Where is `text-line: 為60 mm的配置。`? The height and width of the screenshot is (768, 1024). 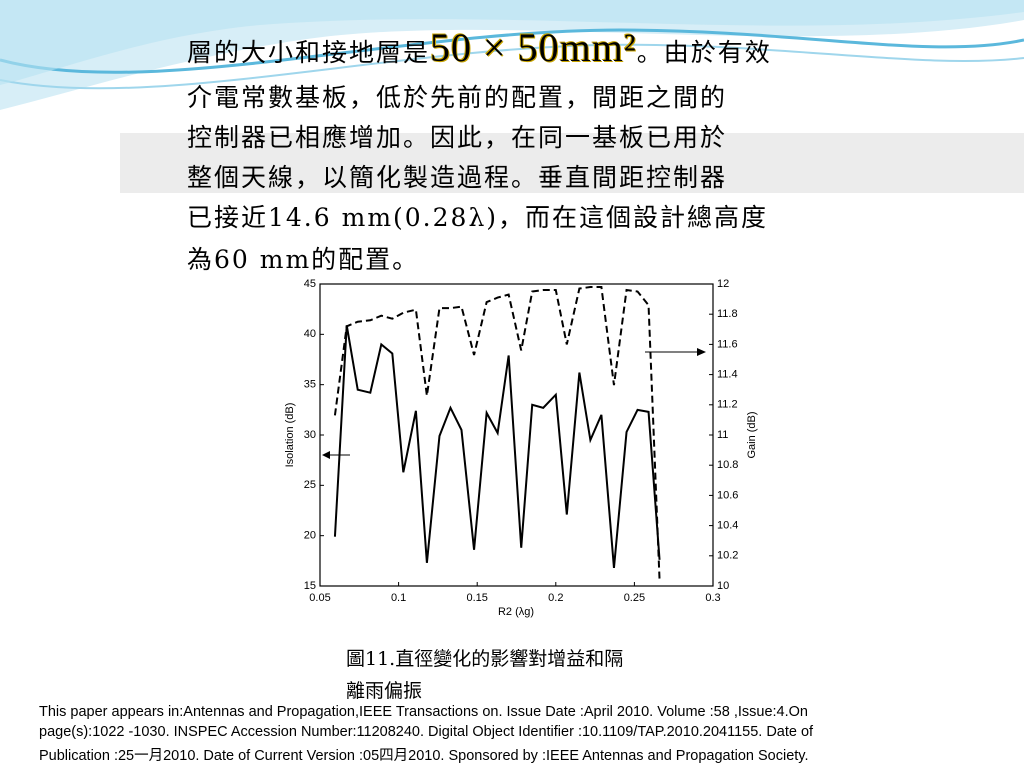 text-line: 為60 mm的配置。 is located at coordinates (303, 259).